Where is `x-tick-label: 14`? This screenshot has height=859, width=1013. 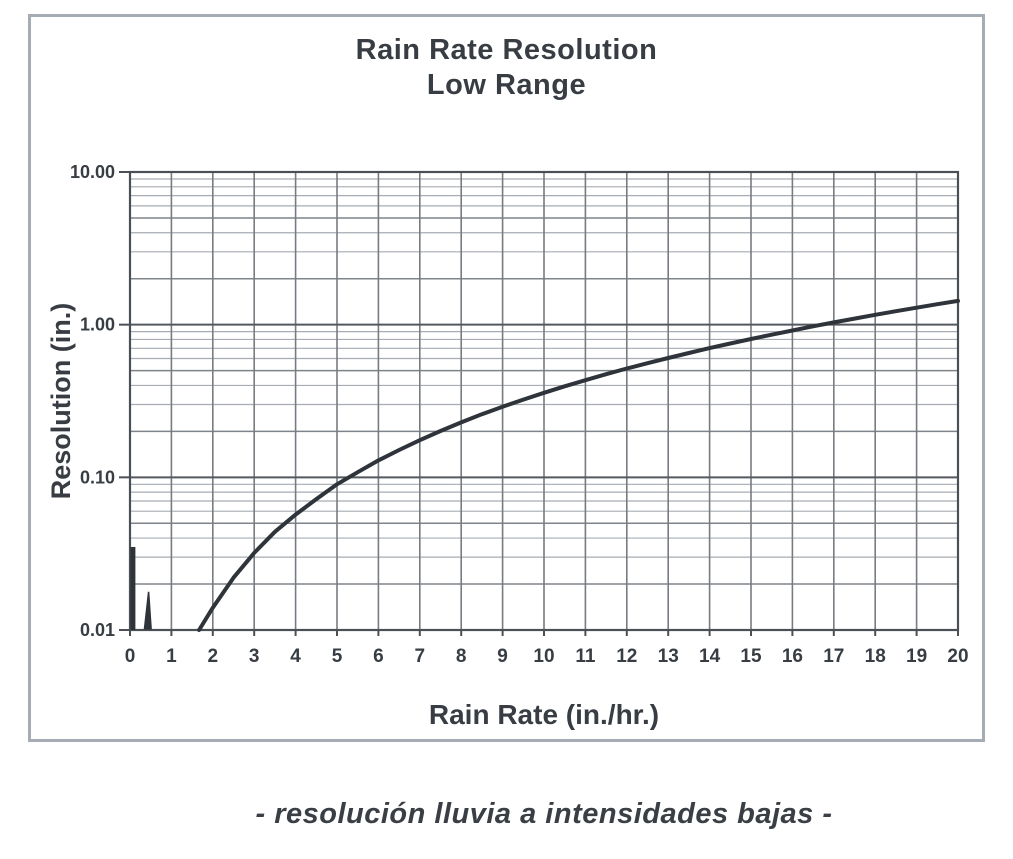
x-tick-label: 14 is located at coordinates (710, 656).